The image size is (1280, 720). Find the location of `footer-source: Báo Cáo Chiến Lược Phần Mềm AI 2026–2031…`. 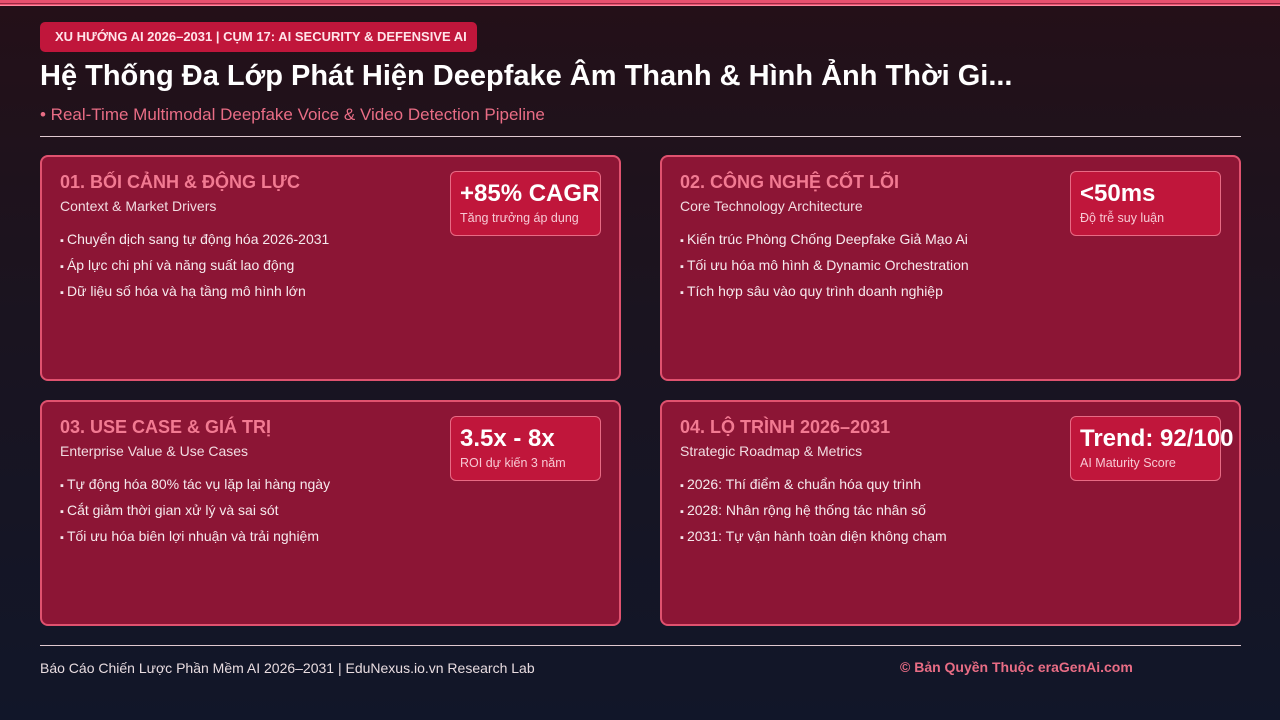

footer-source: Báo Cáo Chiến Lược Phần Mềm AI 2026–2031… is located at coordinates (287, 668).